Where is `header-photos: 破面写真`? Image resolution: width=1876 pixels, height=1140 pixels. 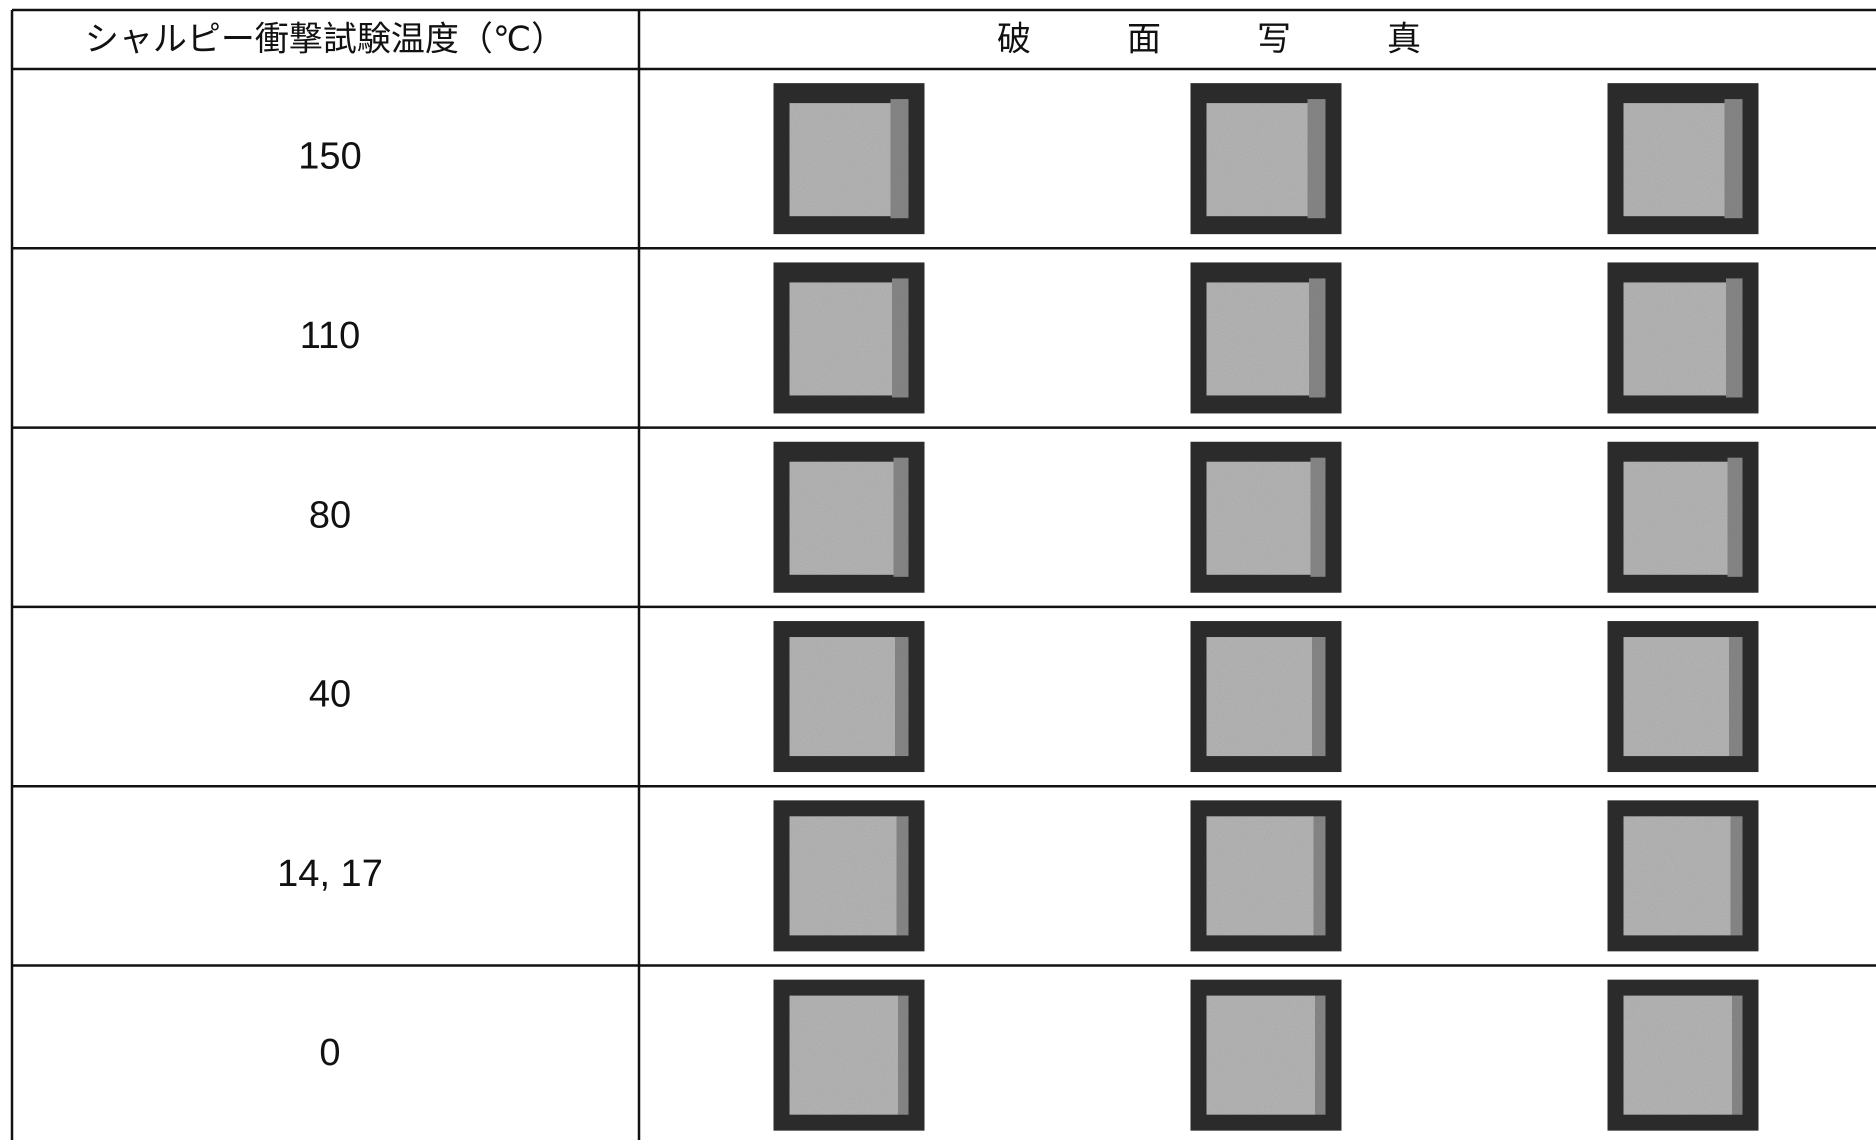 header-photos: 破面写真 is located at coordinates (1257, 40).